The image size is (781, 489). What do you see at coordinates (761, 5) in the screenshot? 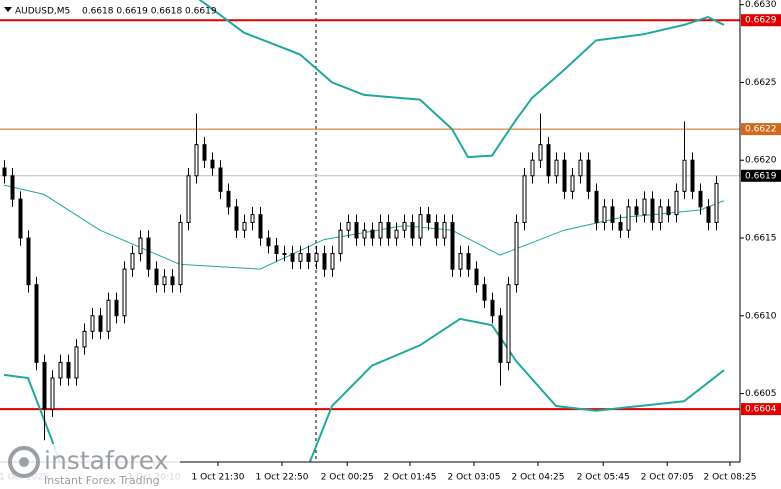
I see `y-tick-label: 0.6630` at bounding box center [761, 5].